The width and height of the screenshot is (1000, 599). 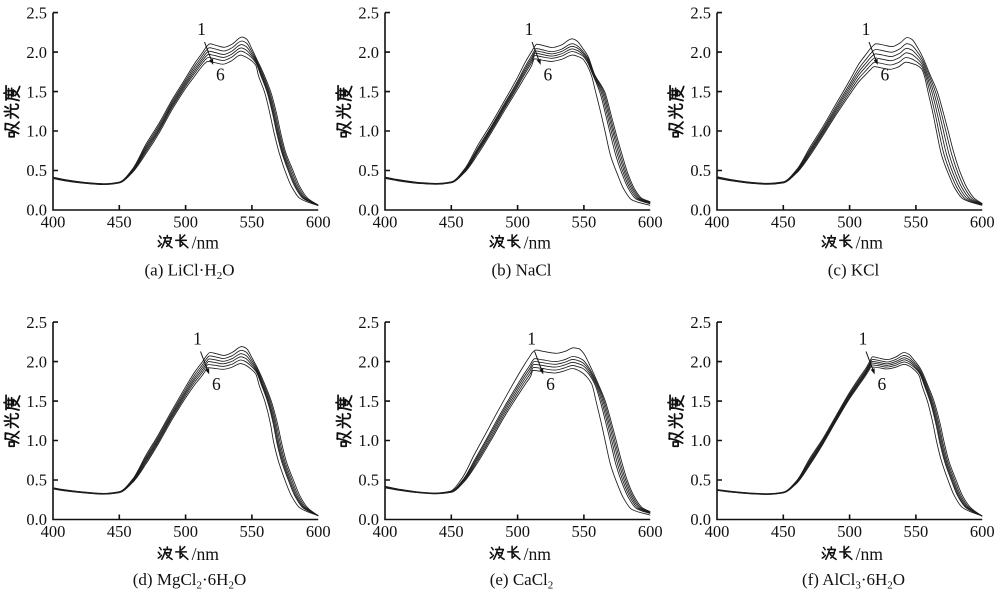 I want to click on svg-text: (e) CaCl2, so click(x=522, y=581).